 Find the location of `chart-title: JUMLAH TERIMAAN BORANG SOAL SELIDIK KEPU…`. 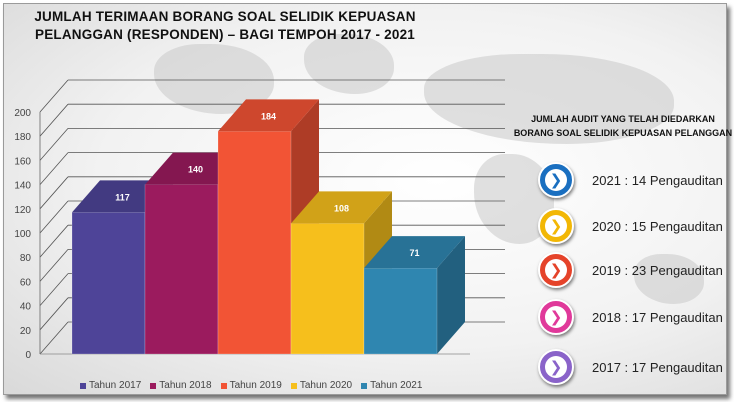

chart-title: JUMLAH TERIMAAN BORANG SOAL SELIDIK KEPU… is located at coordinates (225, 25).